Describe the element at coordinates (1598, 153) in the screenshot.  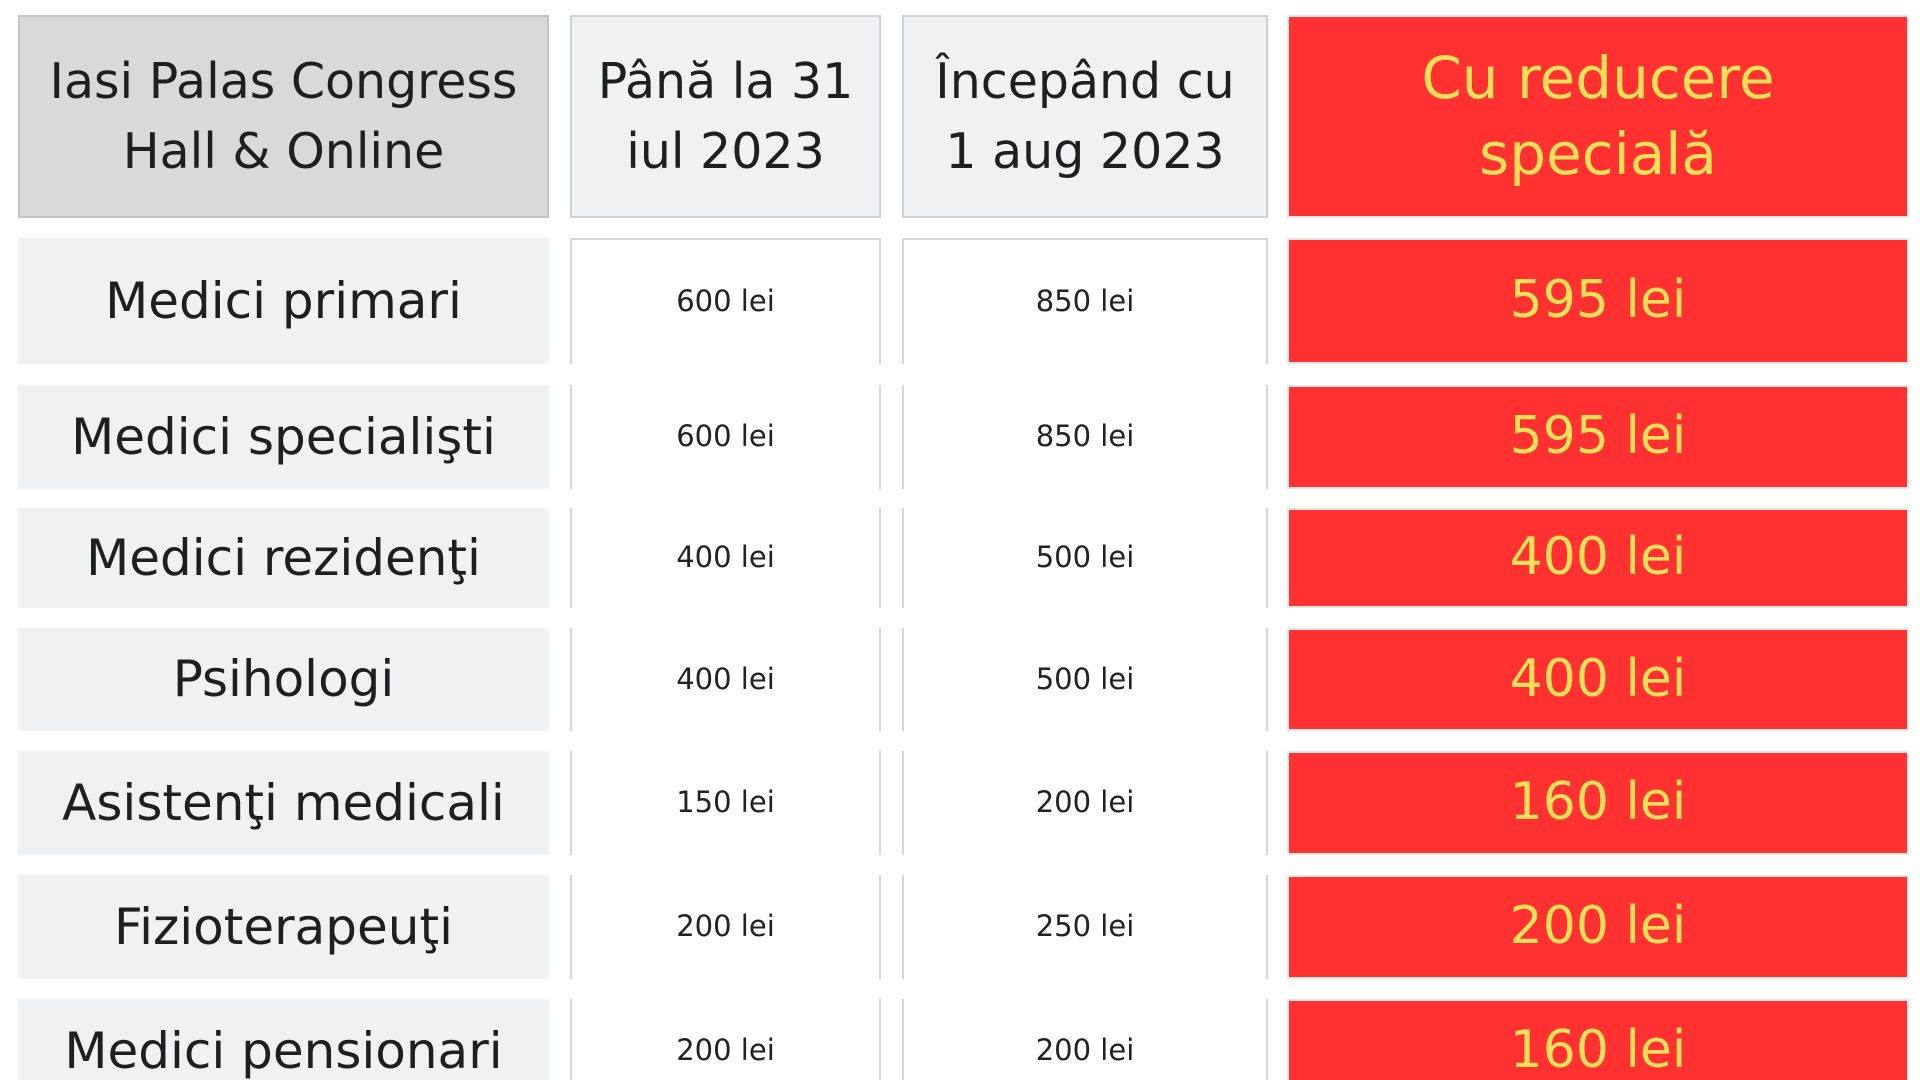
I see `header-special-line-2: specială` at that location.